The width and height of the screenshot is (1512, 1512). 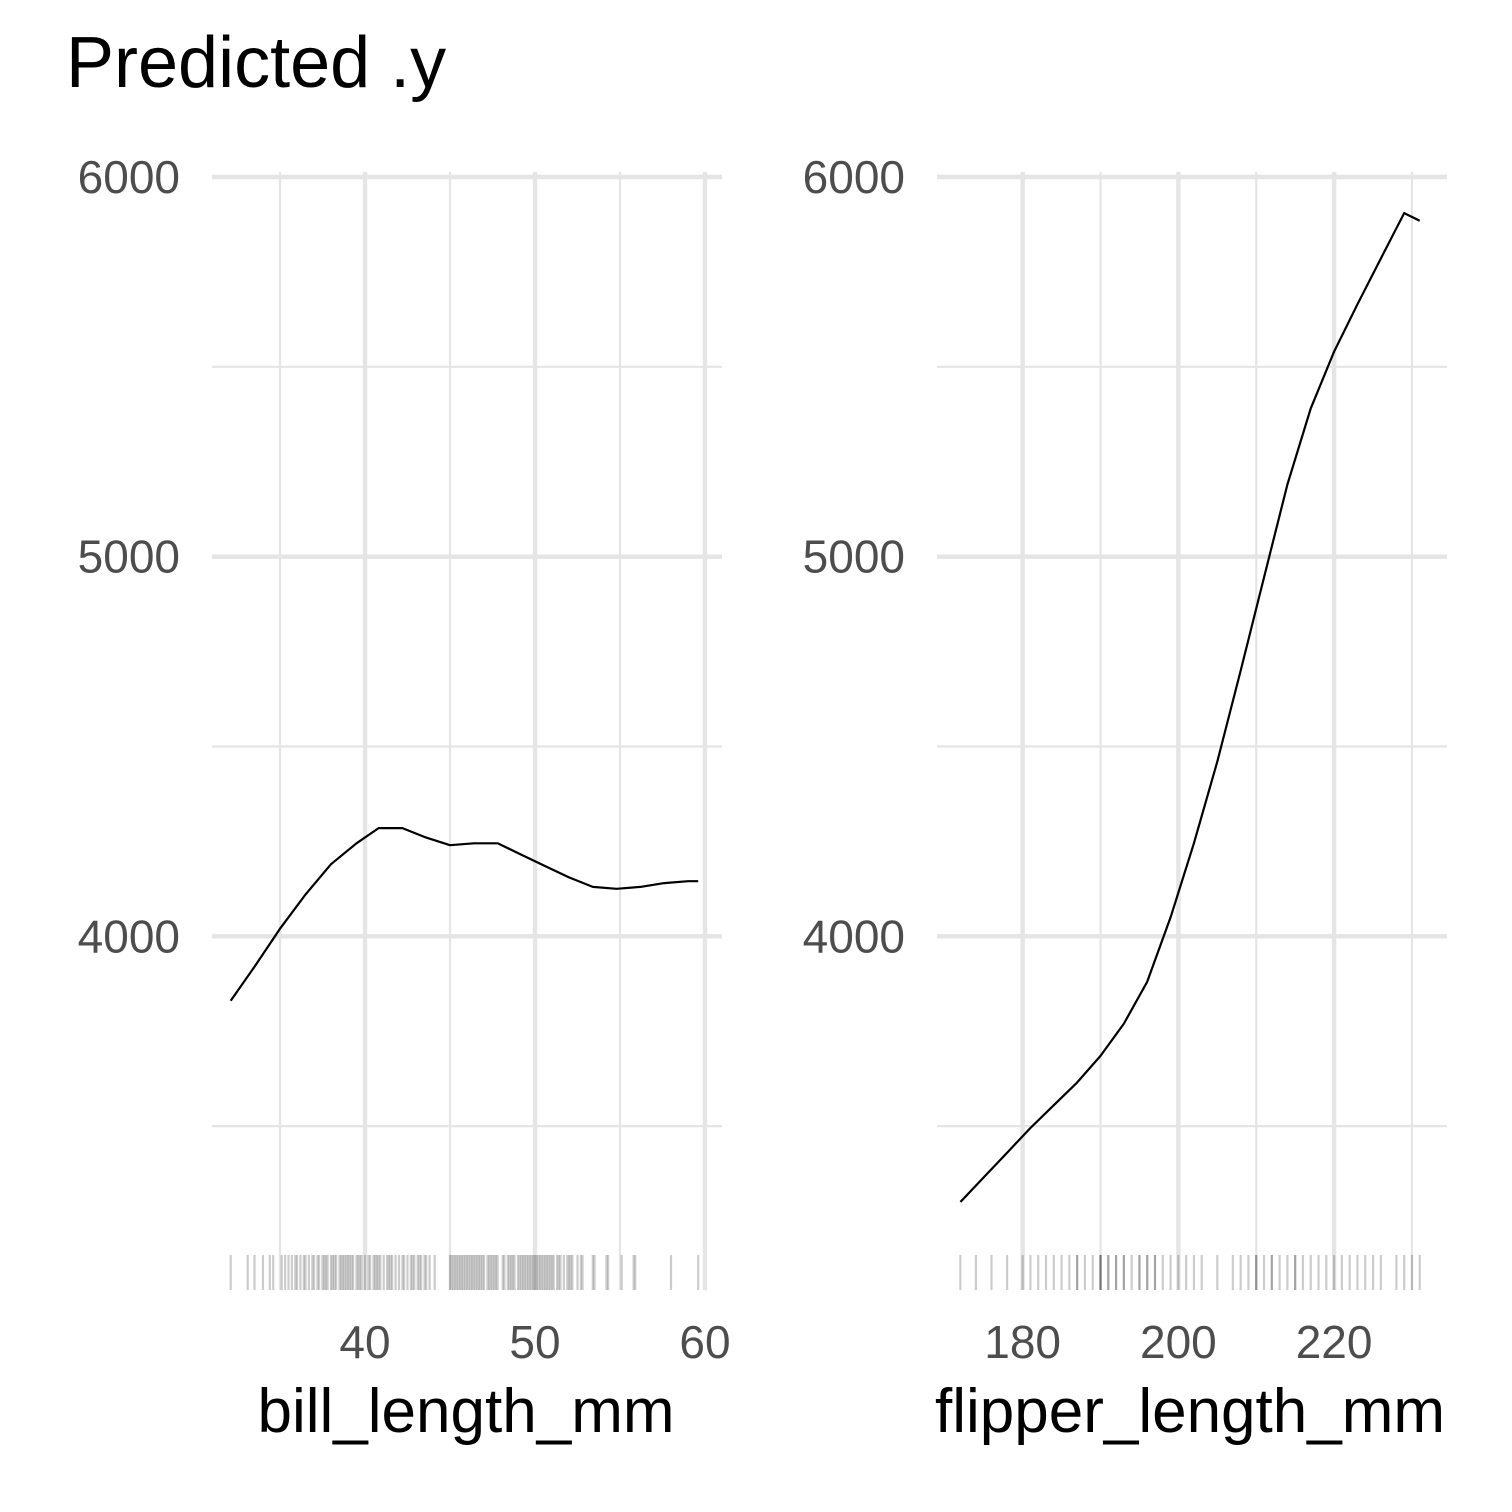 What do you see at coordinates (704, 1342) in the screenshot?
I see `x-tick-label: 60` at bounding box center [704, 1342].